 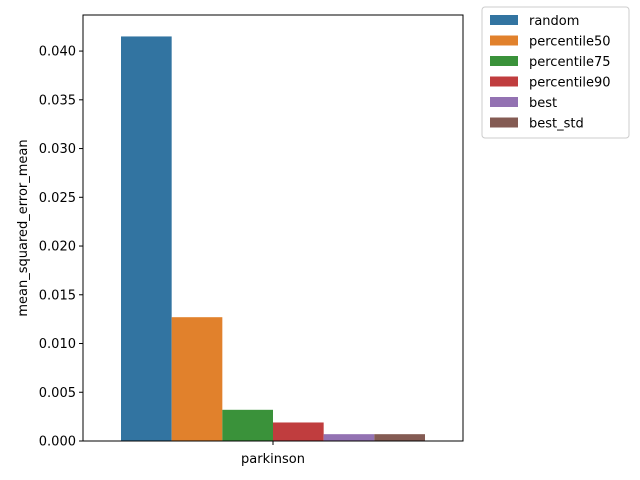 I want to click on legend-swatch-best, so click(x=504, y=102).